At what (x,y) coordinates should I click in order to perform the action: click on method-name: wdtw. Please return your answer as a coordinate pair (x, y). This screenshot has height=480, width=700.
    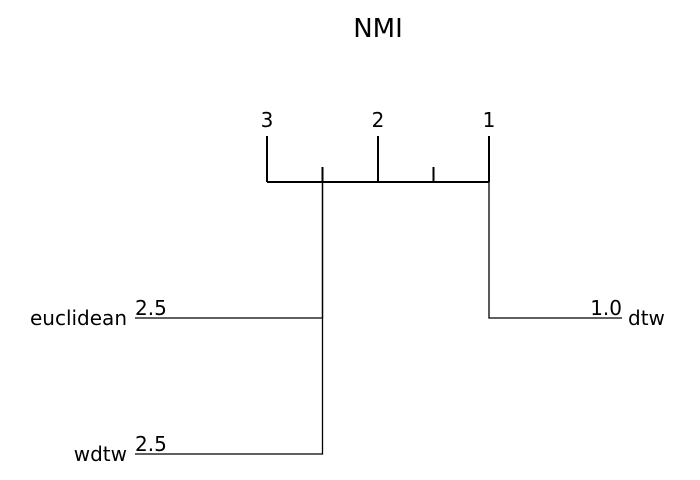
    Looking at the image, I should click on (100, 454).